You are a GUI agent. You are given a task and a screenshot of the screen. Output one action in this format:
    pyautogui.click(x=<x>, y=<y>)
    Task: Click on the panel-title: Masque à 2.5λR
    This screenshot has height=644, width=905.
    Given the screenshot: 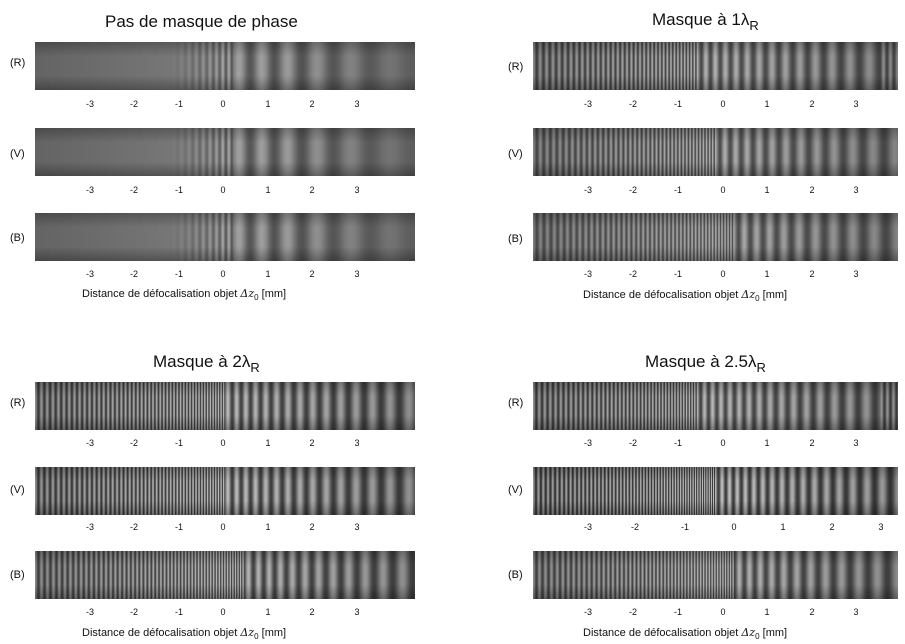 What is the action you would take?
    pyautogui.click(x=705, y=363)
    